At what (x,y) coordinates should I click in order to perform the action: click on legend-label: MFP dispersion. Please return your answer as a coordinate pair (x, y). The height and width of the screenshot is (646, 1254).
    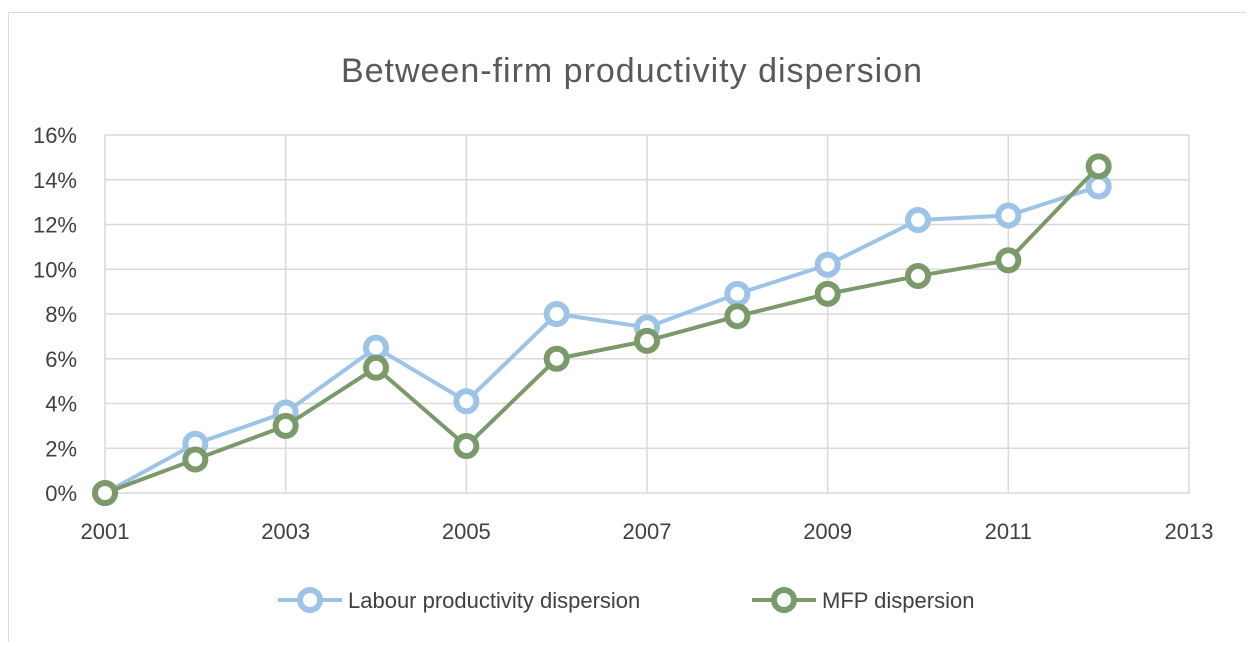
    Looking at the image, I should click on (898, 600).